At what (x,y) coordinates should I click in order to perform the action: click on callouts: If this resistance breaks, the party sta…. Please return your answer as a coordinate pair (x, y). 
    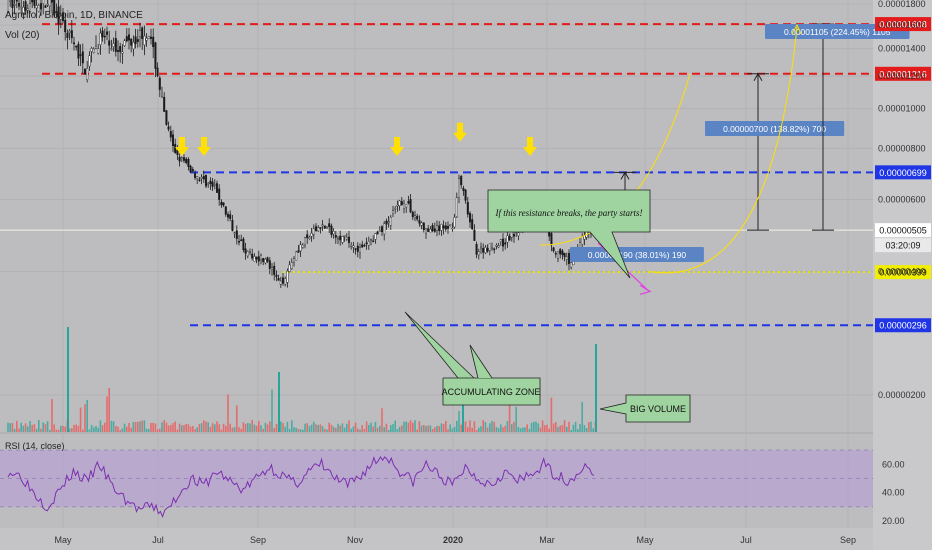
    Looking at the image, I should click on (547, 306).